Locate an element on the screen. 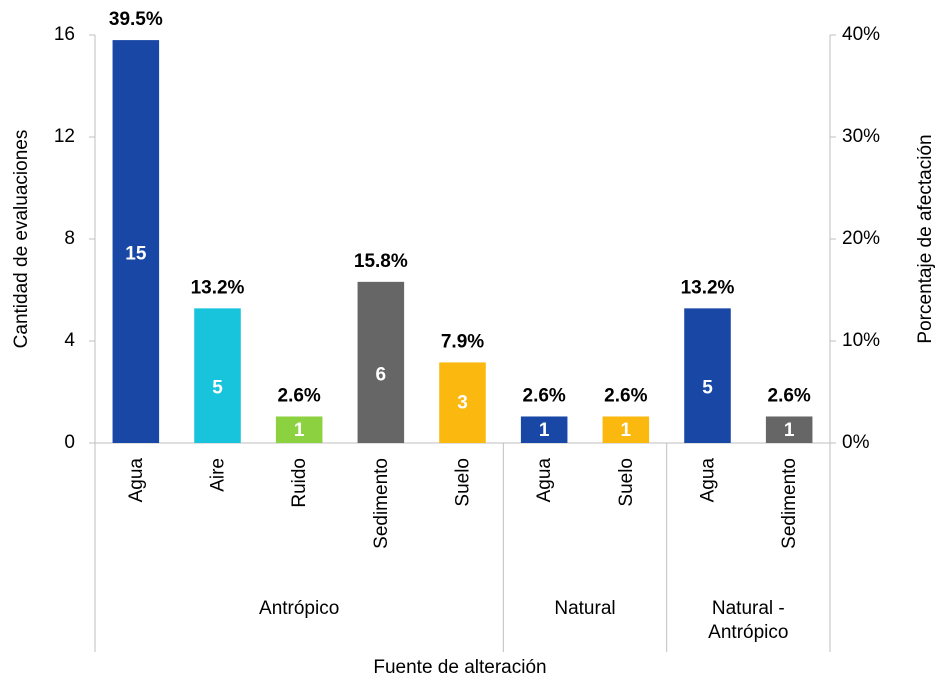  x-tick-label: Ruido is located at coordinates (299, 483).